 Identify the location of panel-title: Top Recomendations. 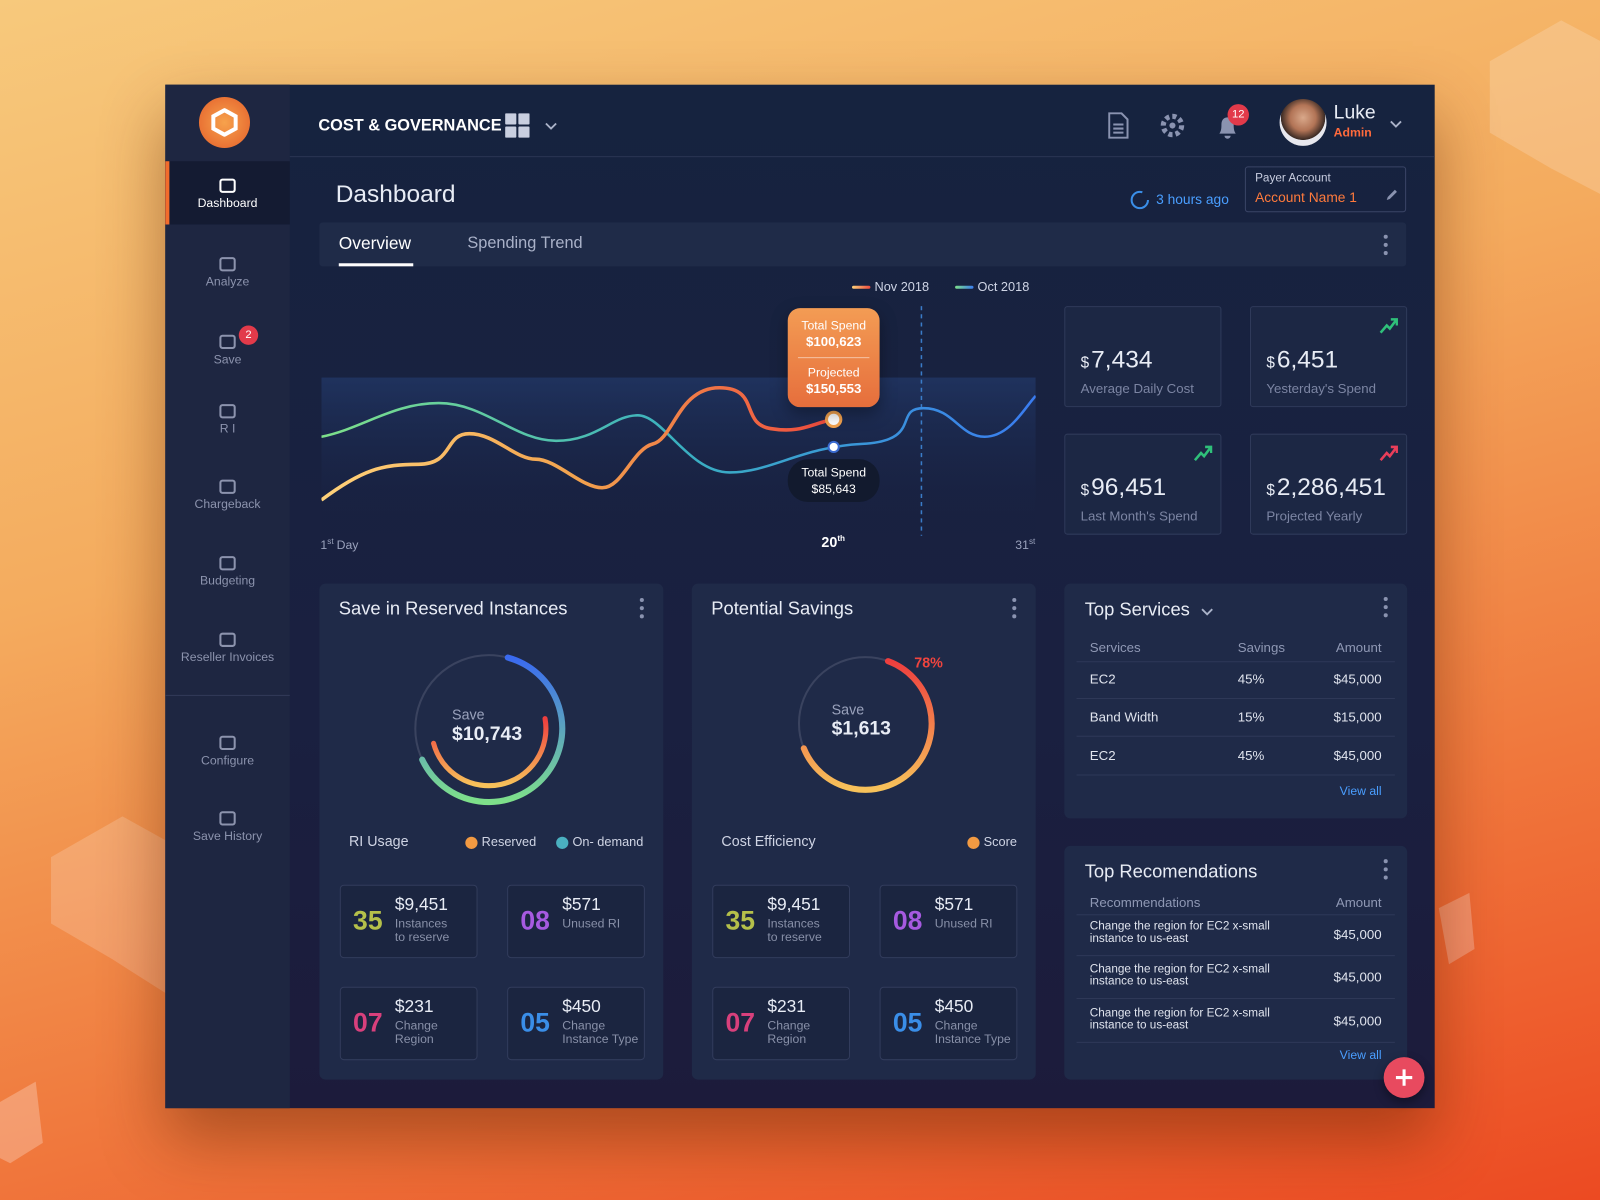
(1171, 871).